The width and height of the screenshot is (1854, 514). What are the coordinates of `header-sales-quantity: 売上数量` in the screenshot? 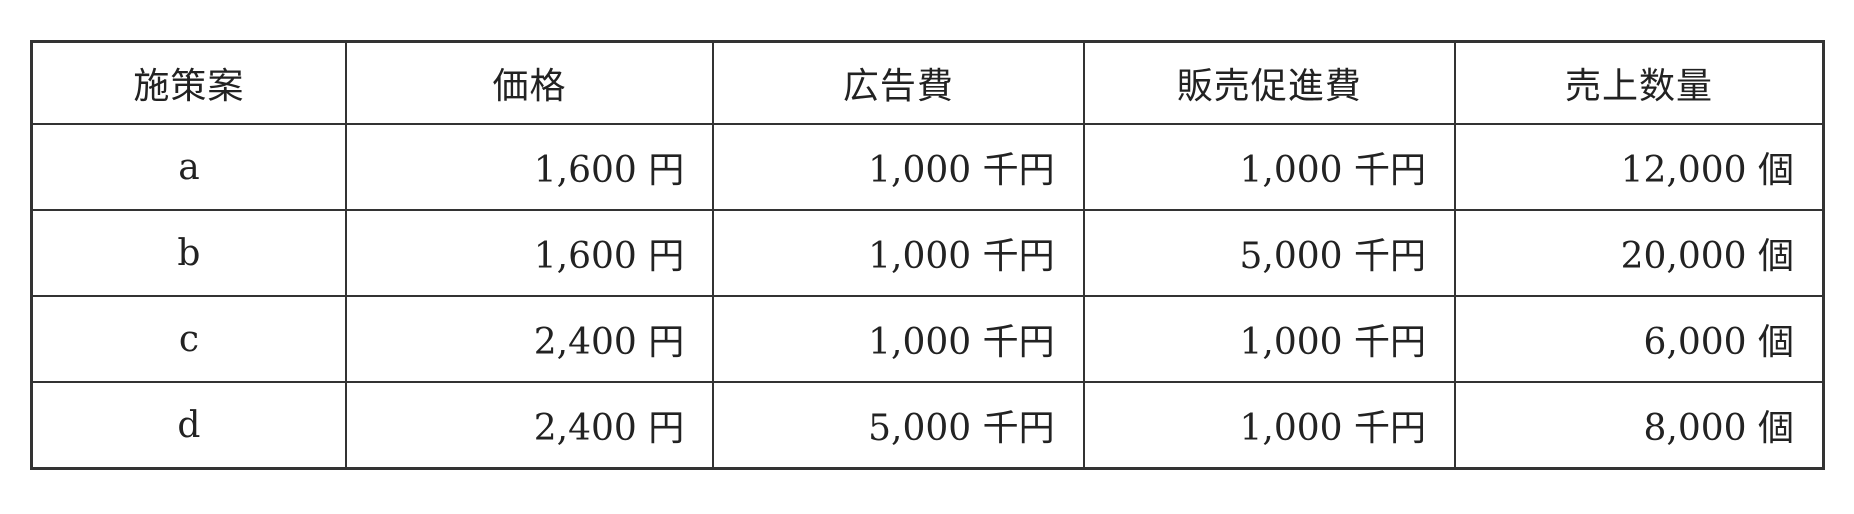 It's located at (1639, 82).